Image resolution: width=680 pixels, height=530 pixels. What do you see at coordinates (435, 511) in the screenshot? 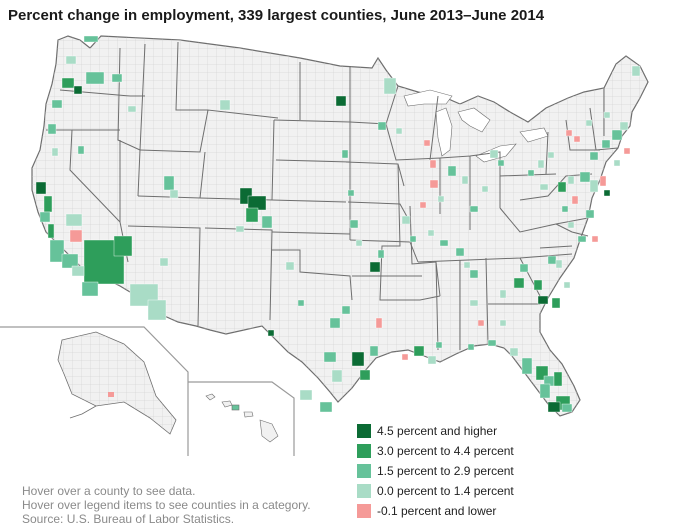
I see `legend-item: -0.1 percent and lower` at bounding box center [435, 511].